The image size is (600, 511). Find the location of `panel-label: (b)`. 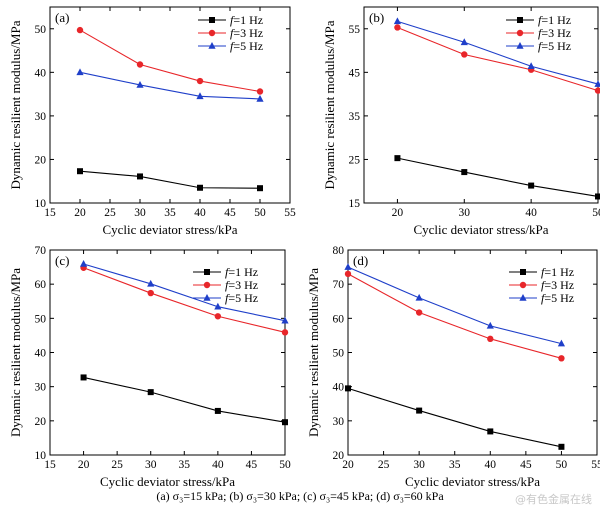

panel-label: (b) is located at coordinates (376, 17).